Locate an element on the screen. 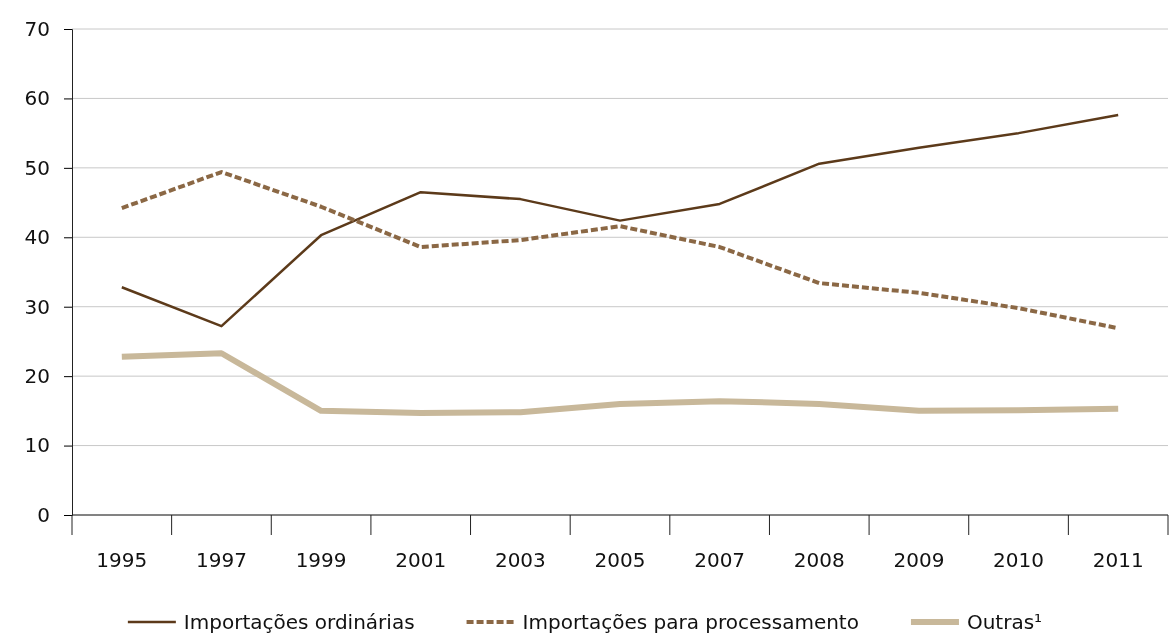  y-tick-label: 0 is located at coordinates (43, 514).